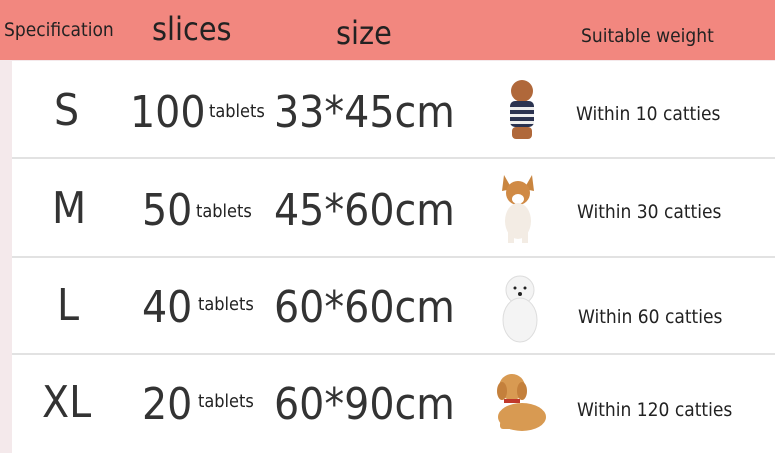 This screenshot has height=453, width=775. I want to click on spec-cell: L, so click(68, 305).